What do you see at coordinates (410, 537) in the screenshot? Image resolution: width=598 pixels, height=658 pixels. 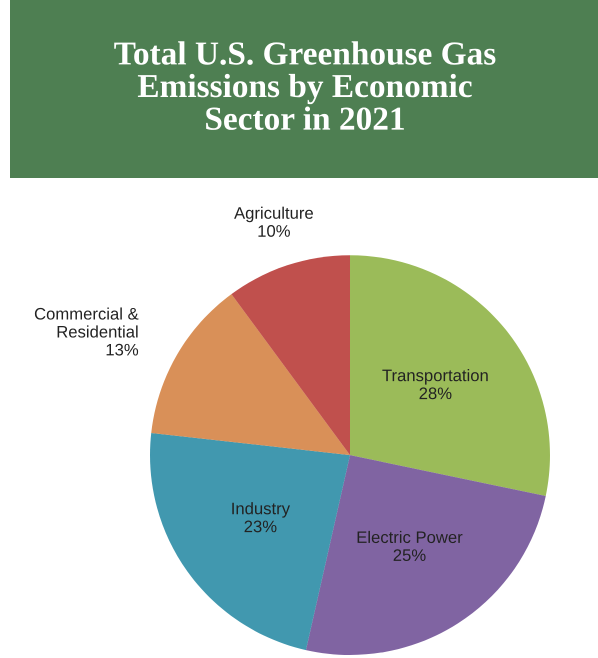 I see `slice-label: Electric Power` at bounding box center [410, 537].